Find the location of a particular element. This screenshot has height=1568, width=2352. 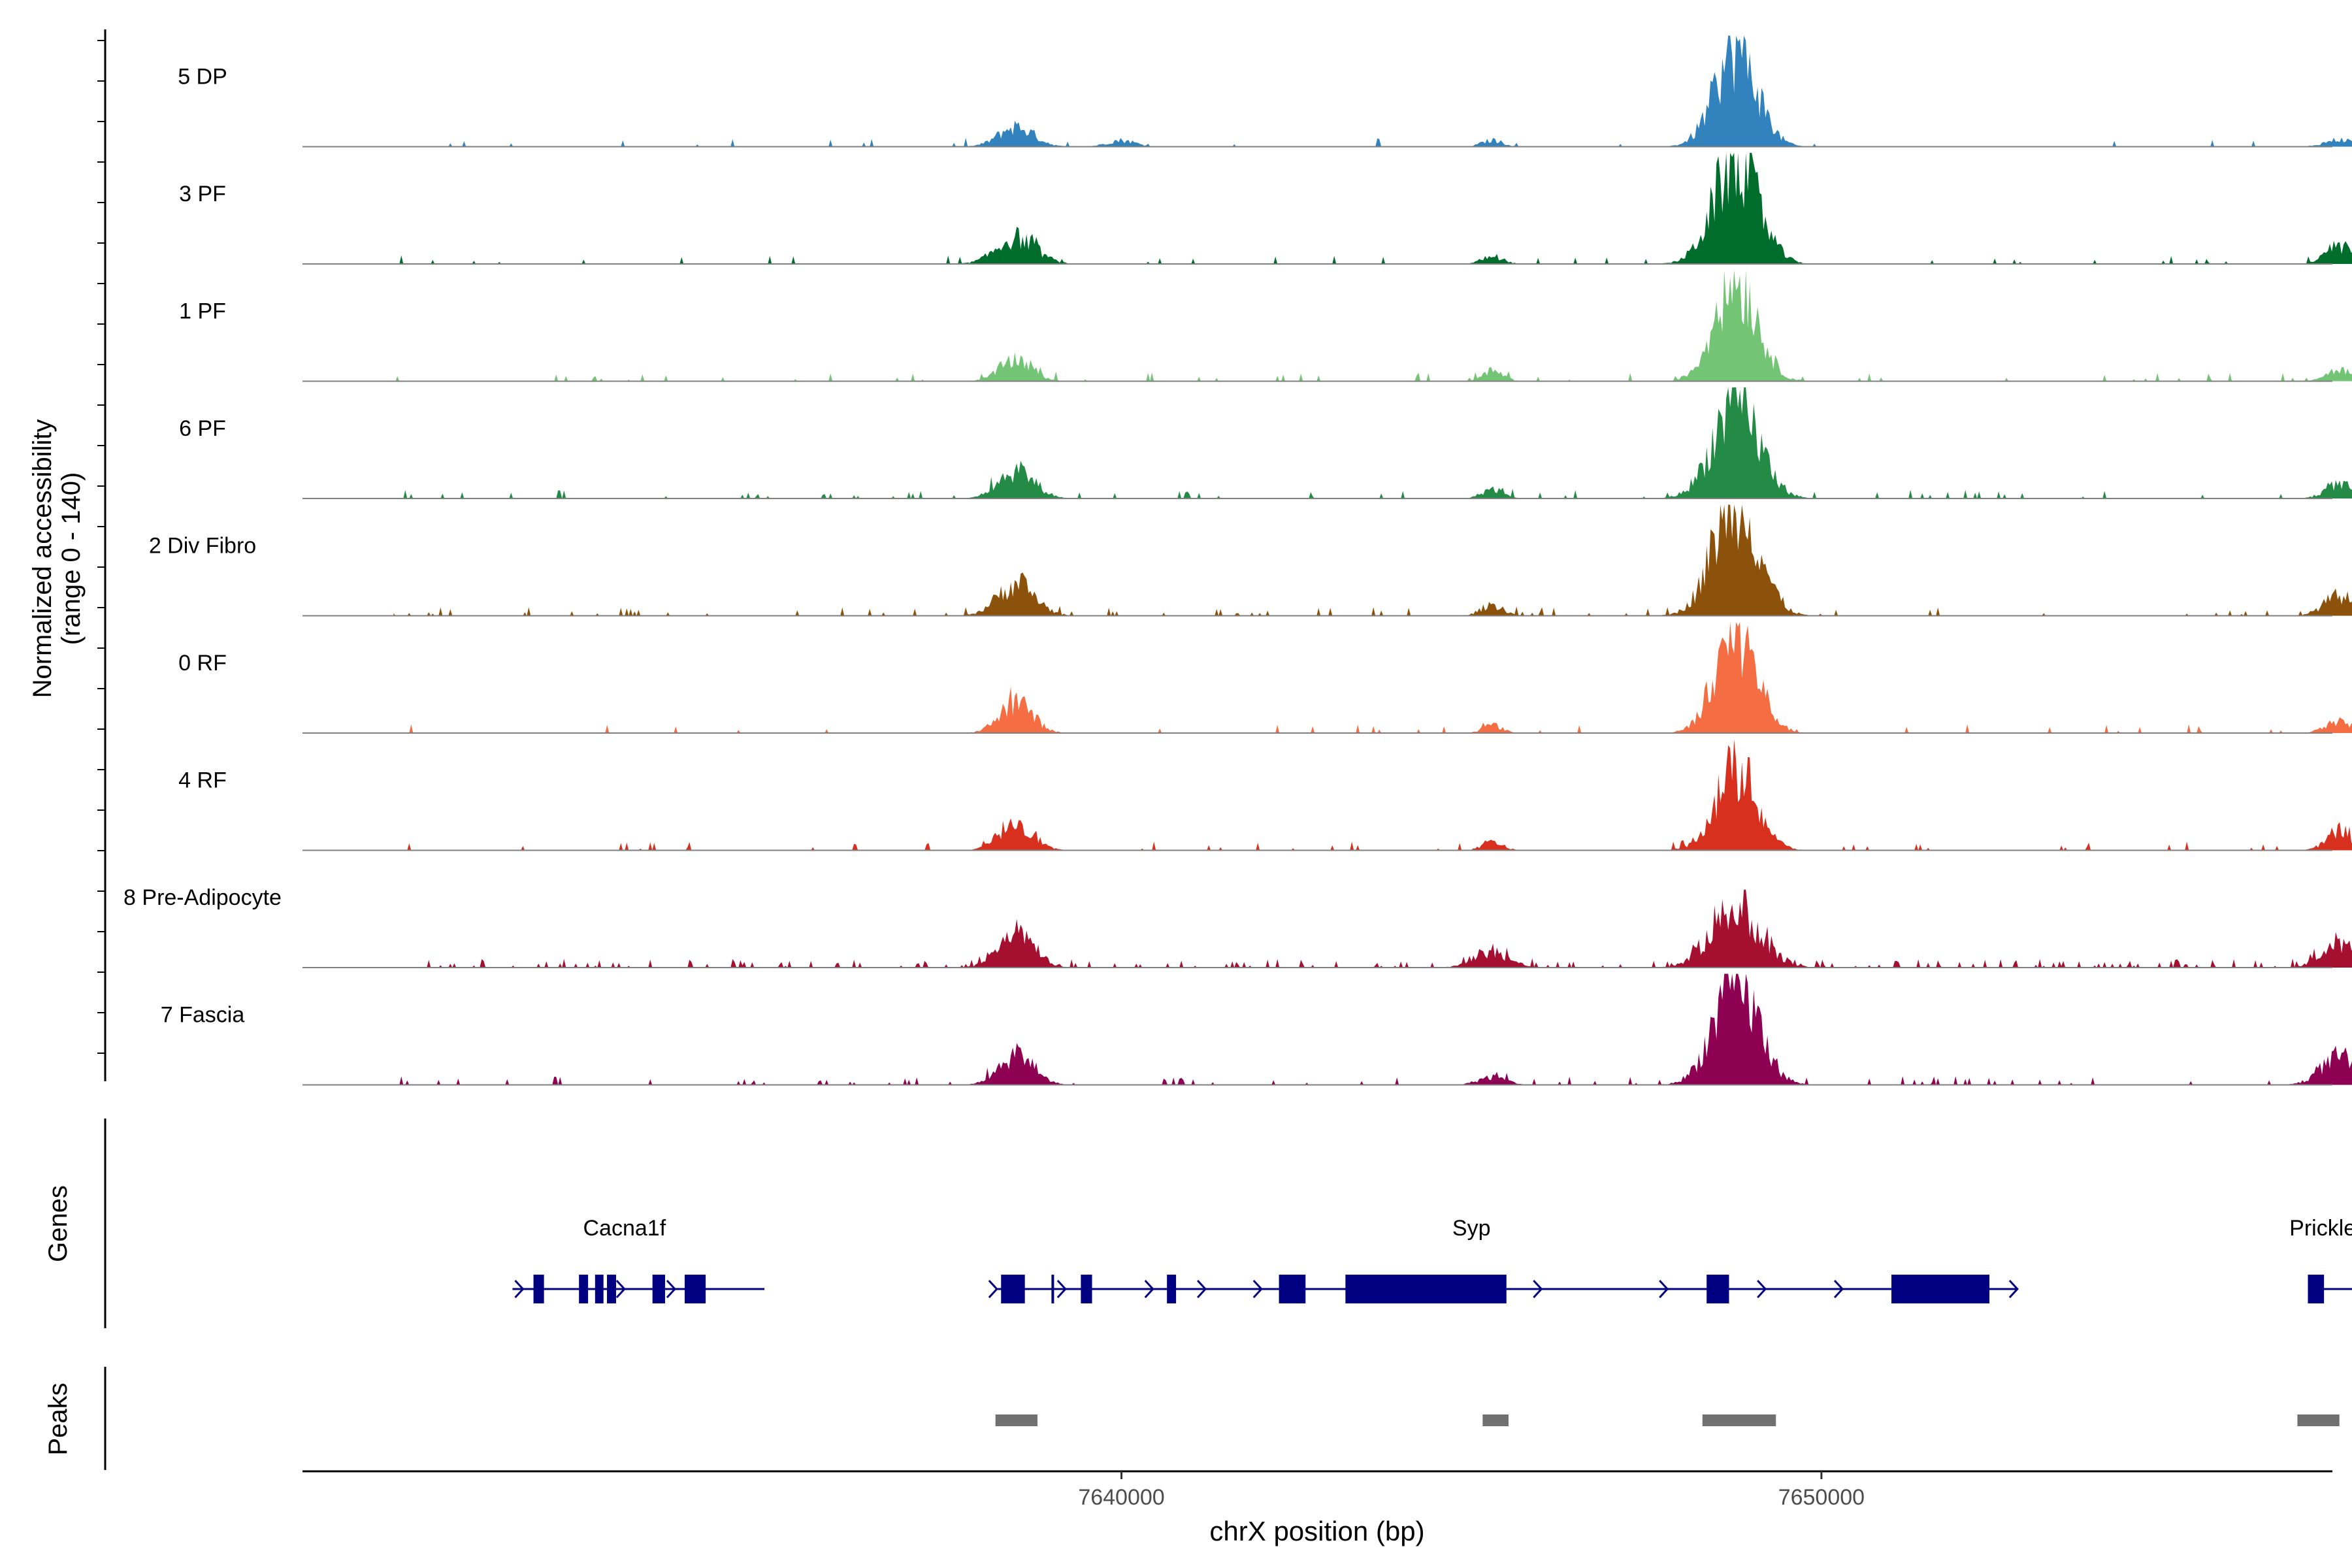

gene-label: Cacna1f is located at coordinates (624, 1228).